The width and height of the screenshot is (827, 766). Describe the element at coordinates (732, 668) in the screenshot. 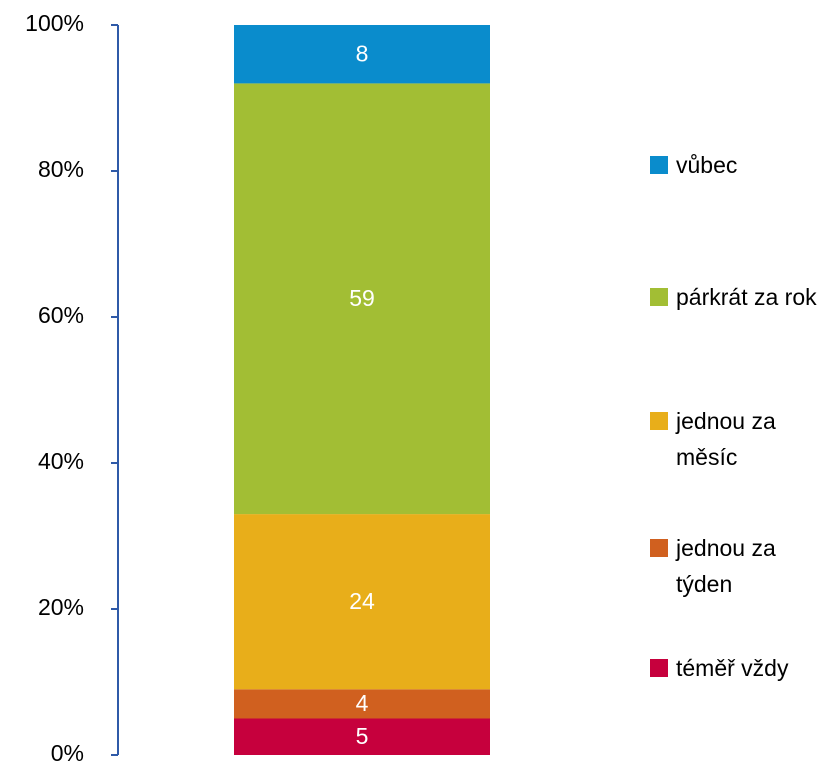

I see `legend-label: téměř vždy` at that location.